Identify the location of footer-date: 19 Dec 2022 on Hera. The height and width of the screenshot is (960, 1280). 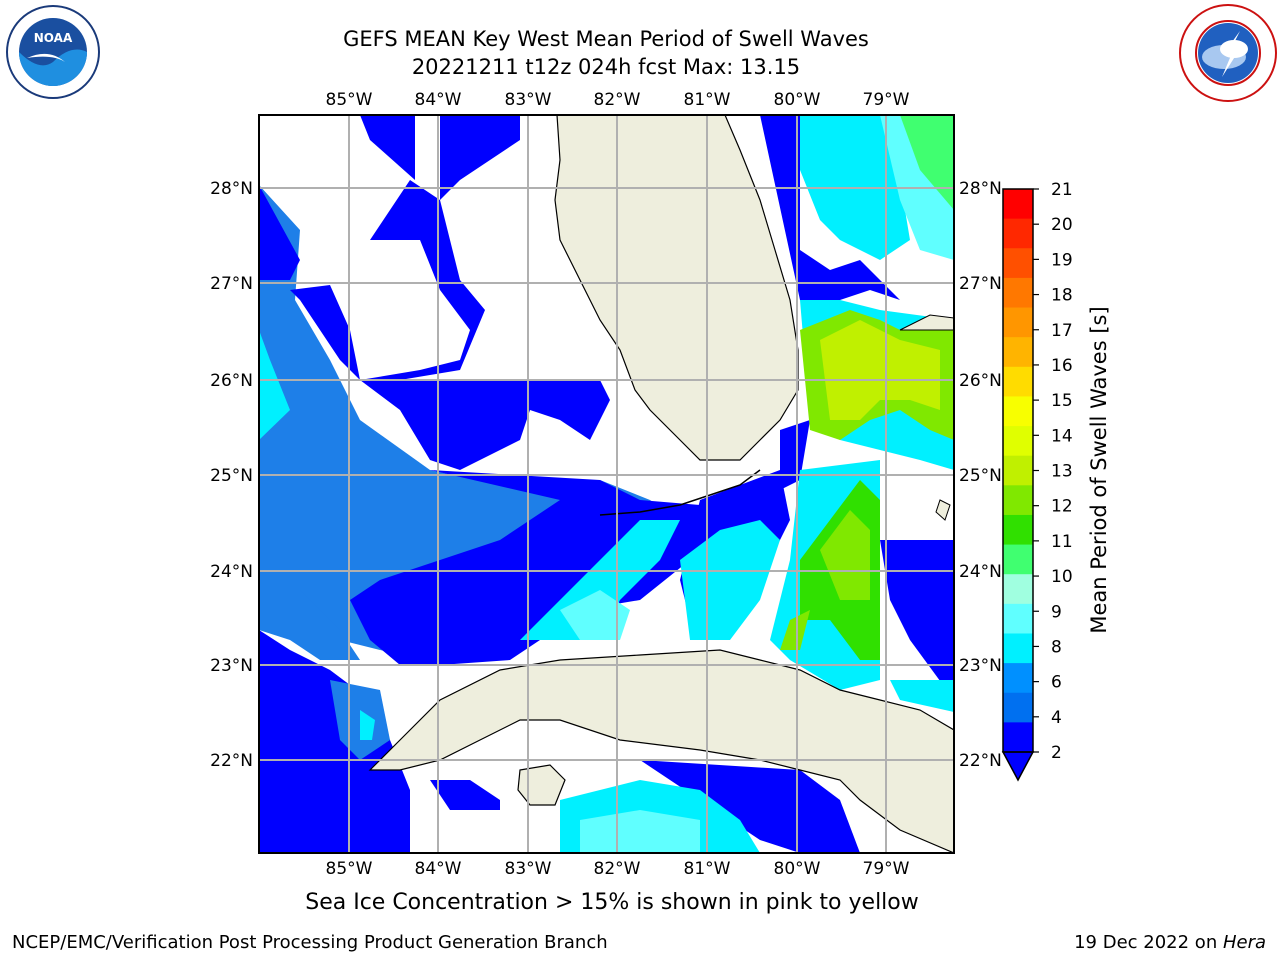
(1170, 942).